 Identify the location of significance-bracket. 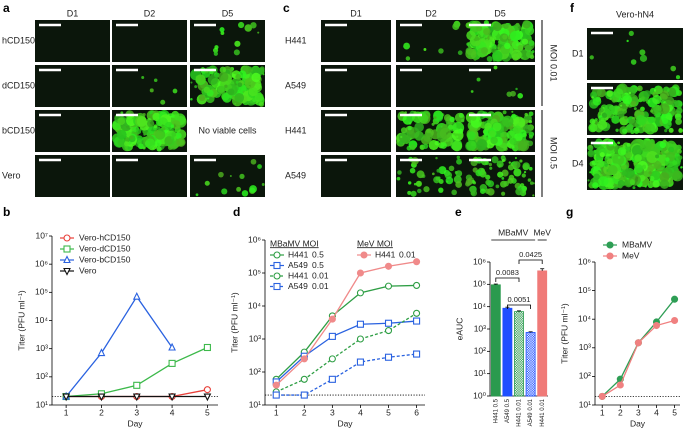
(507, 279).